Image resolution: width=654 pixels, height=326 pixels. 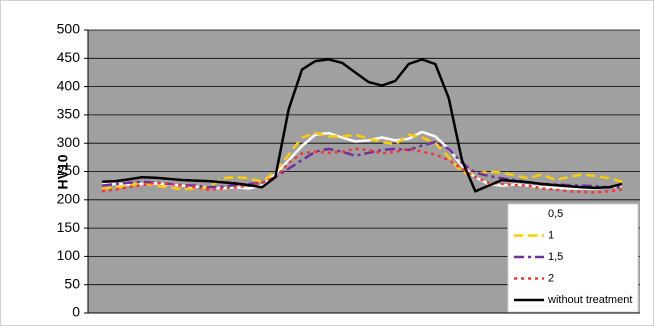 I want to click on y-tick-label: 250, so click(x=69, y=170).